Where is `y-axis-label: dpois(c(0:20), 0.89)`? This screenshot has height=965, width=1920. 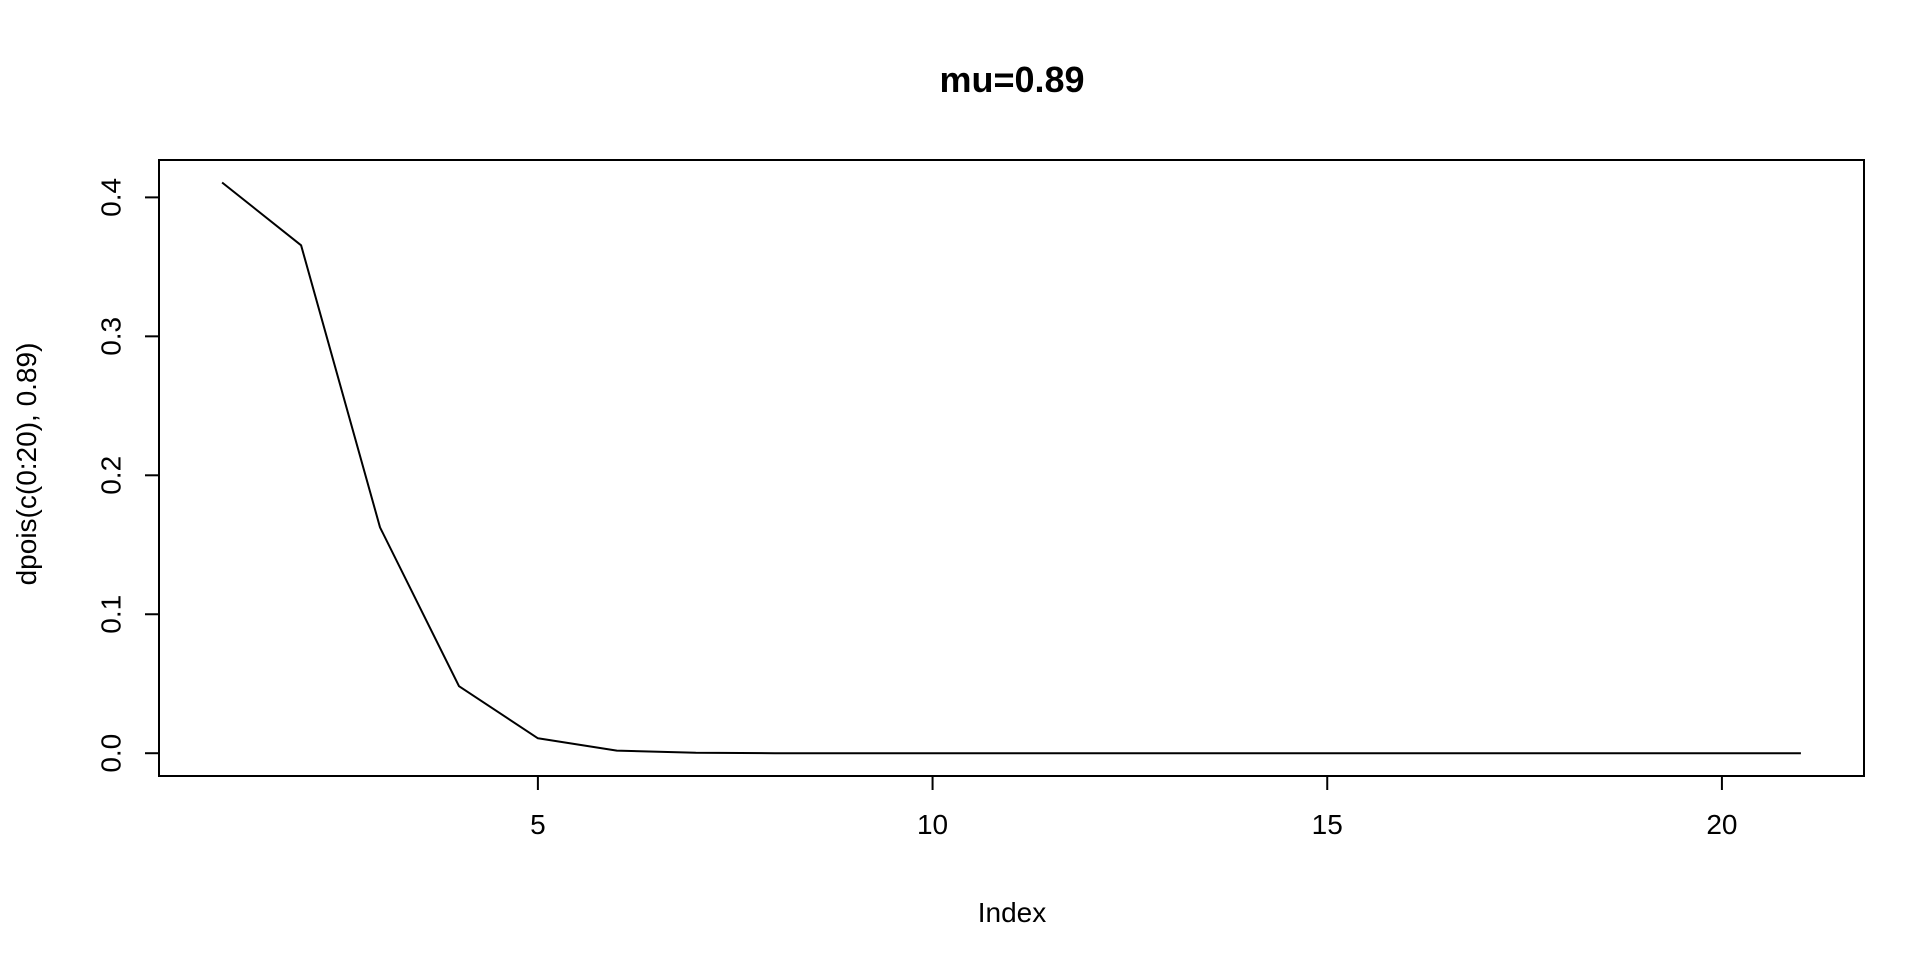
y-axis-label: dpois(c(0:20), 0.89) is located at coordinates (26, 464).